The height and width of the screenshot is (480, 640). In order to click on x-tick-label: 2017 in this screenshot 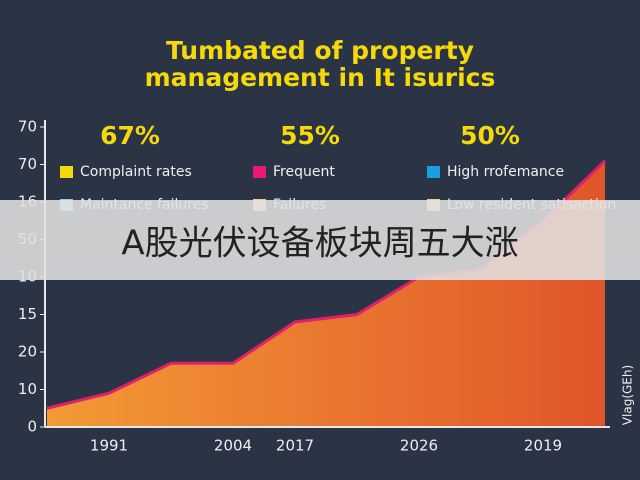, I will do `click(295, 446)`.